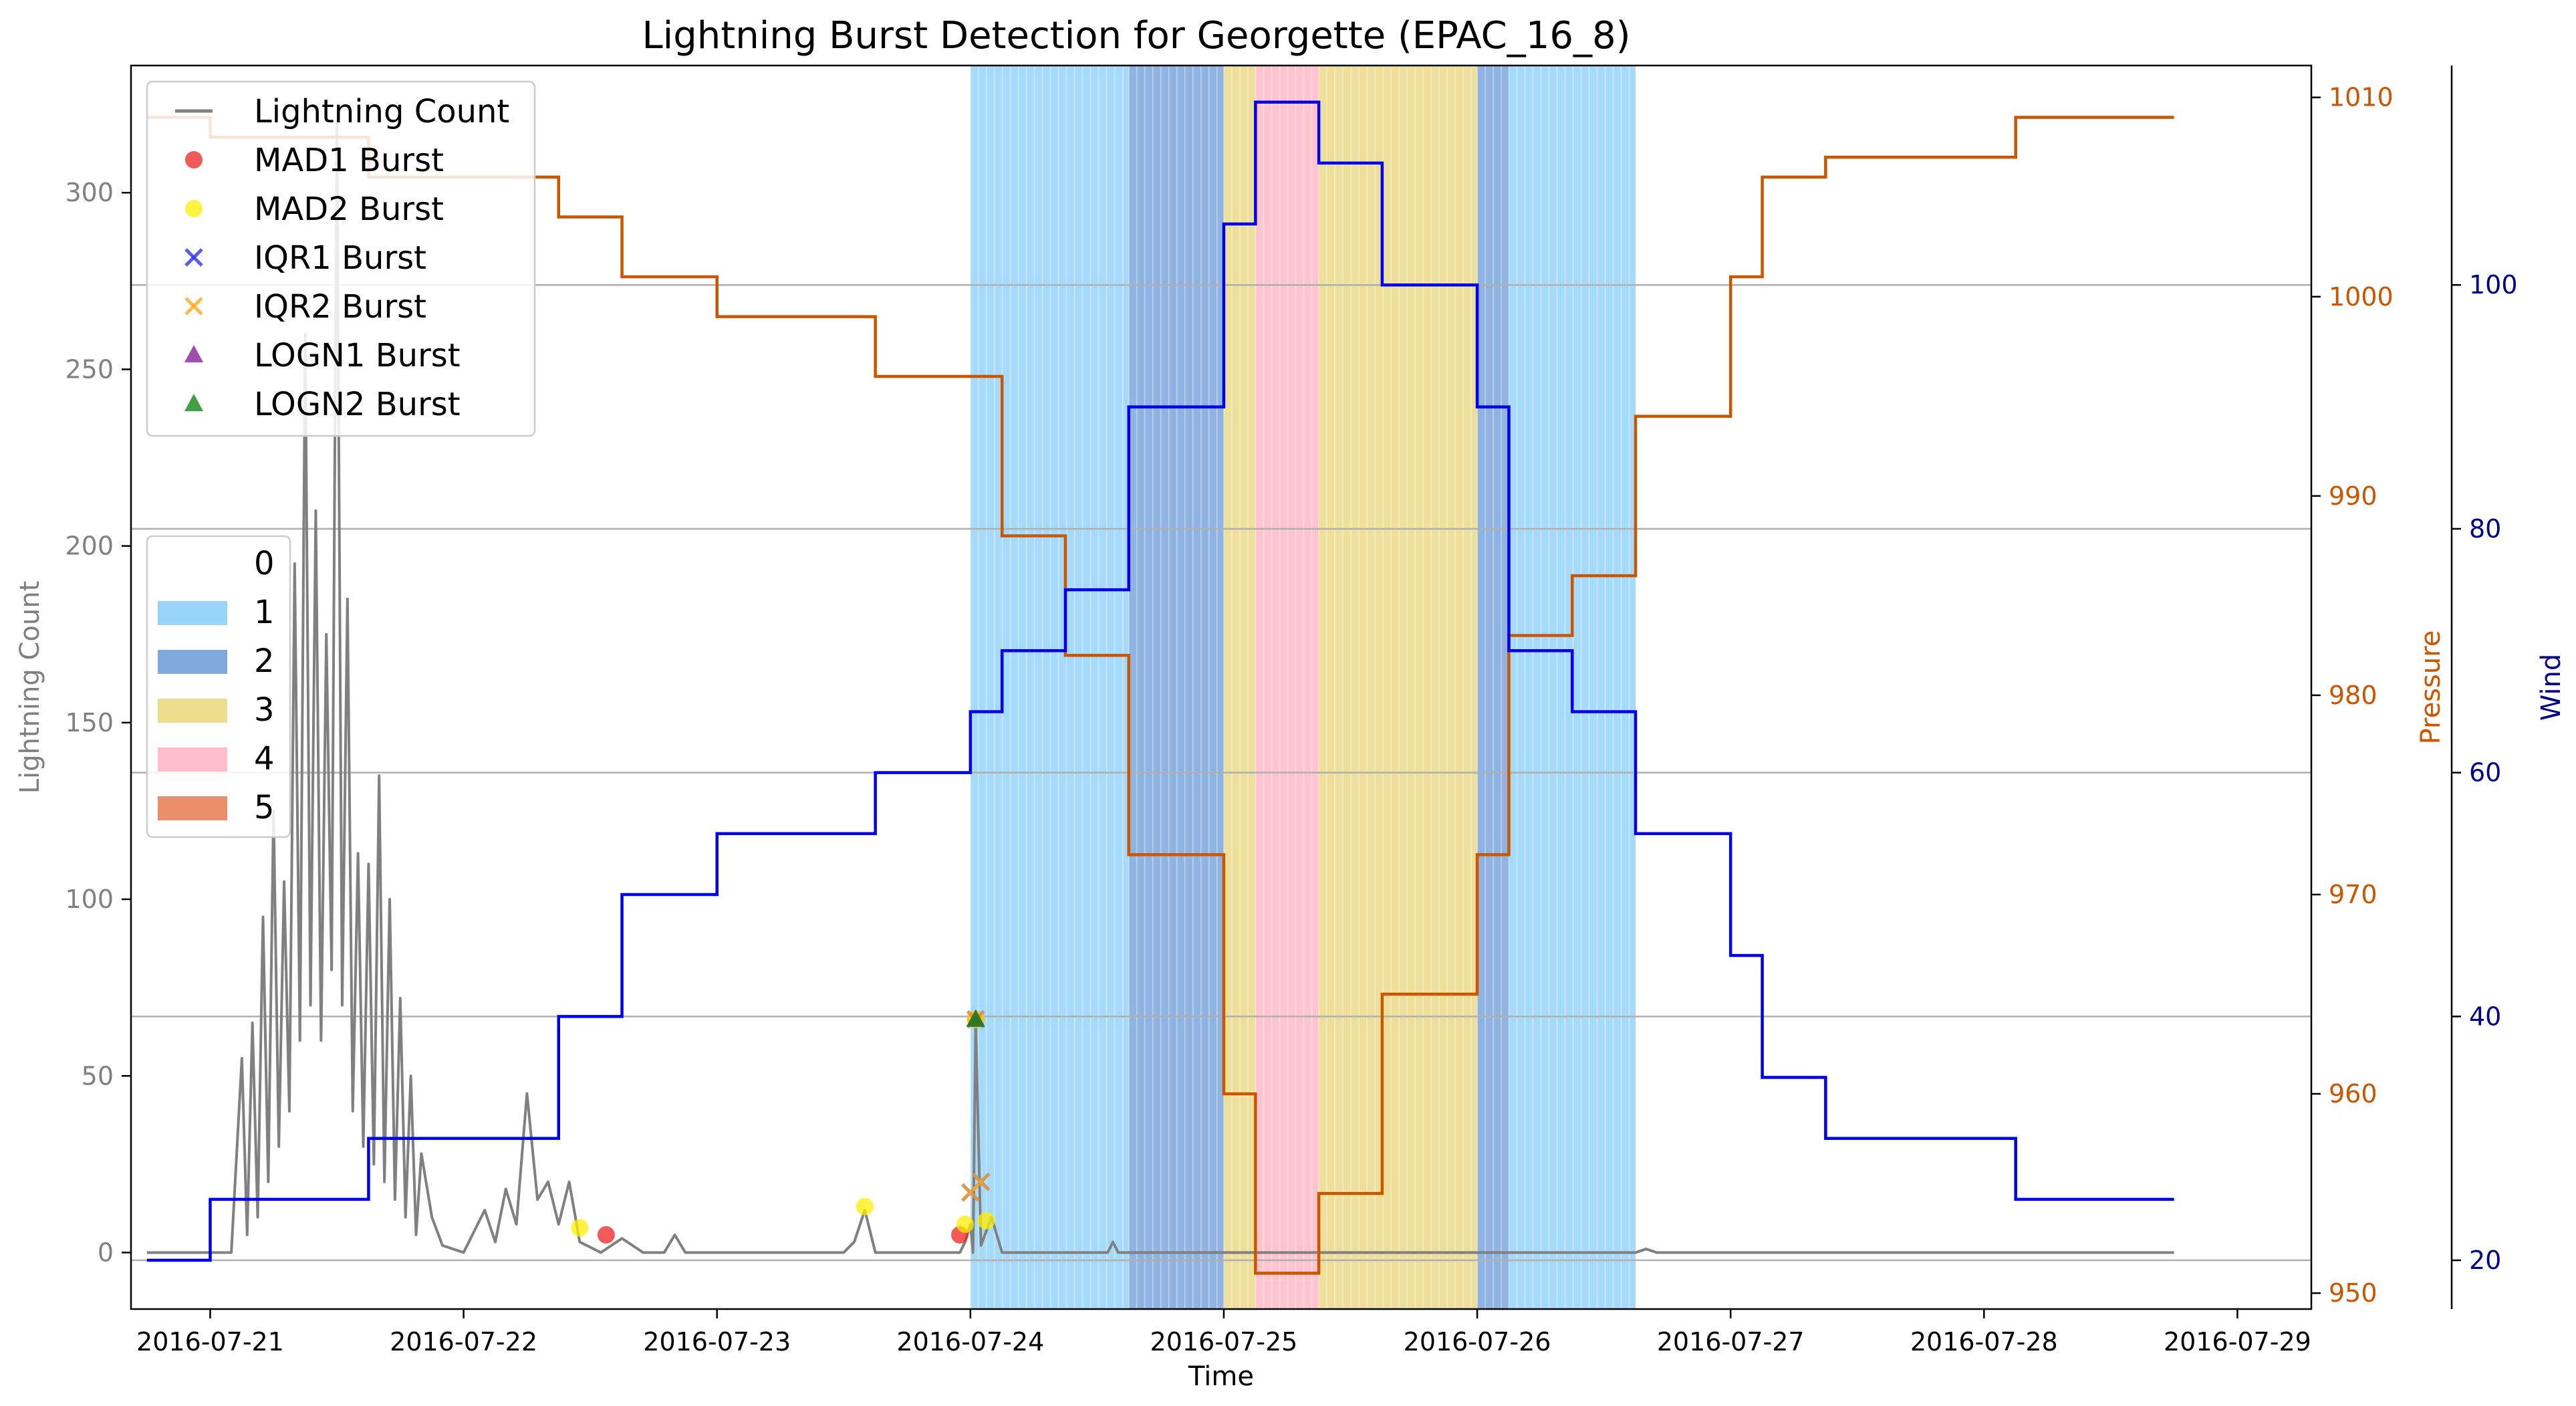  What do you see at coordinates (264, 759) in the screenshot?
I see `legend-category-label: 4` at bounding box center [264, 759].